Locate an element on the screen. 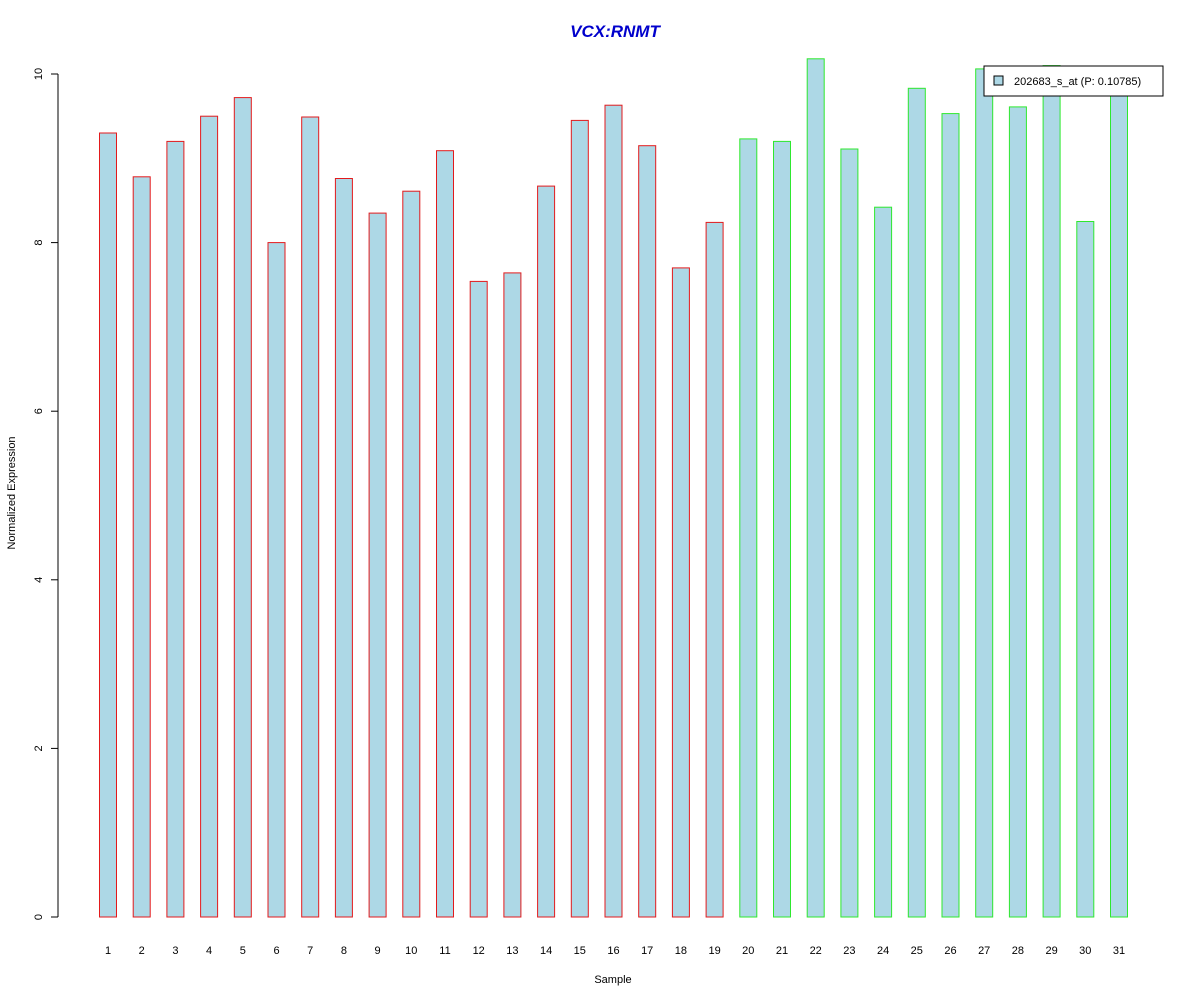  x-tick-label: 30 is located at coordinates (1085, 951).